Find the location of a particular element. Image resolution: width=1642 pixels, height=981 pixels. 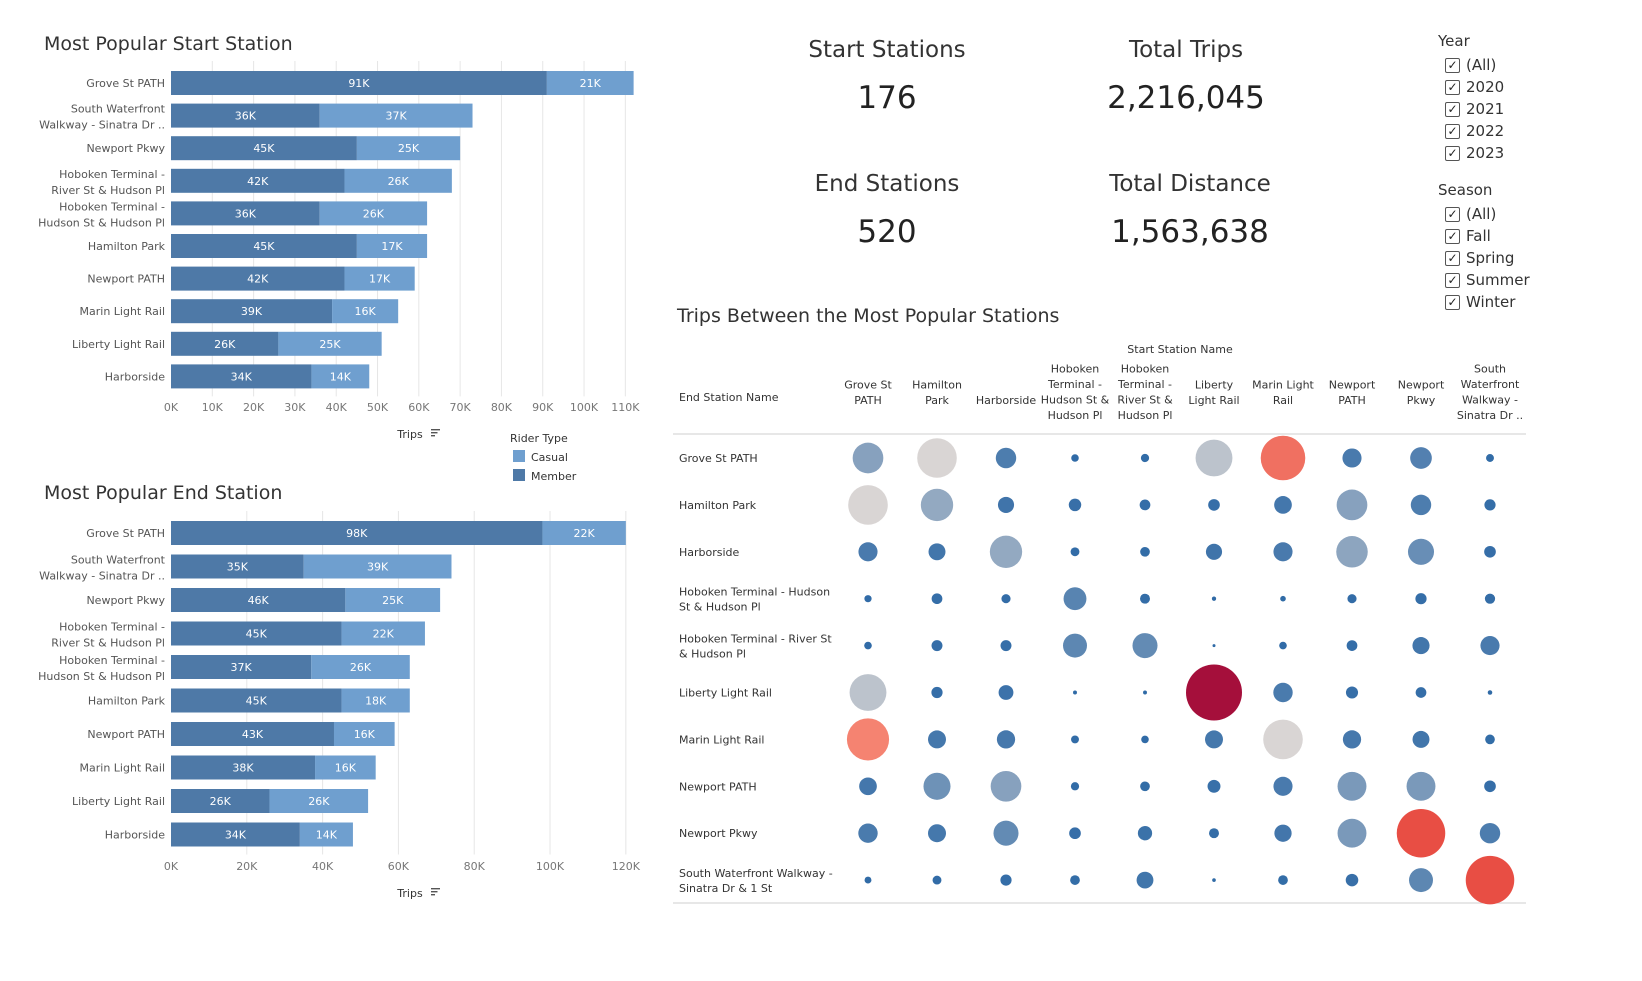

bar-casual-grove-st-path is located at coordinates (584, 533).